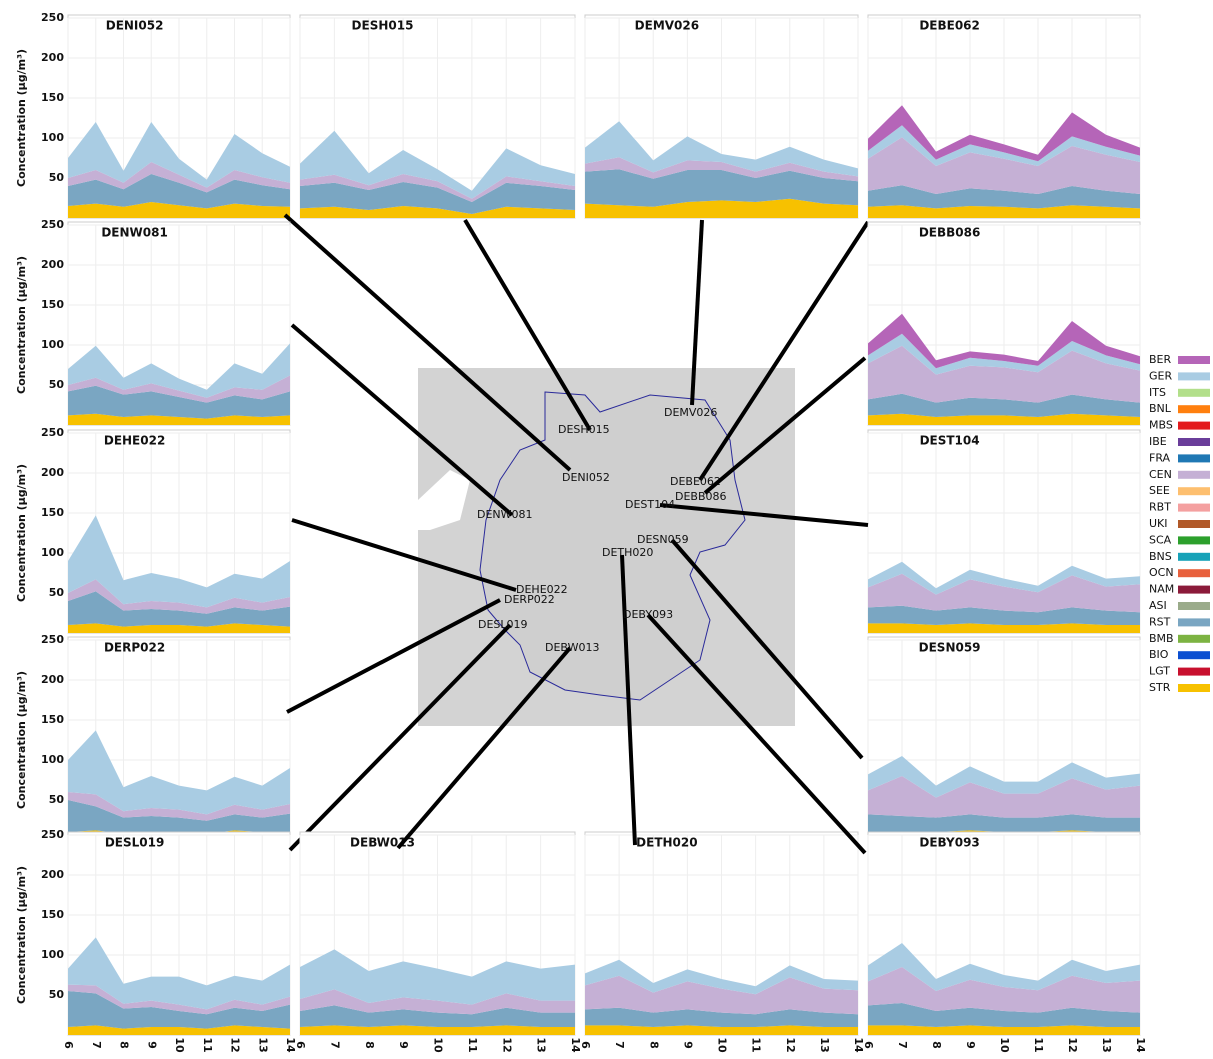  I want to click on map-label: DEST104, so click(650, 504).